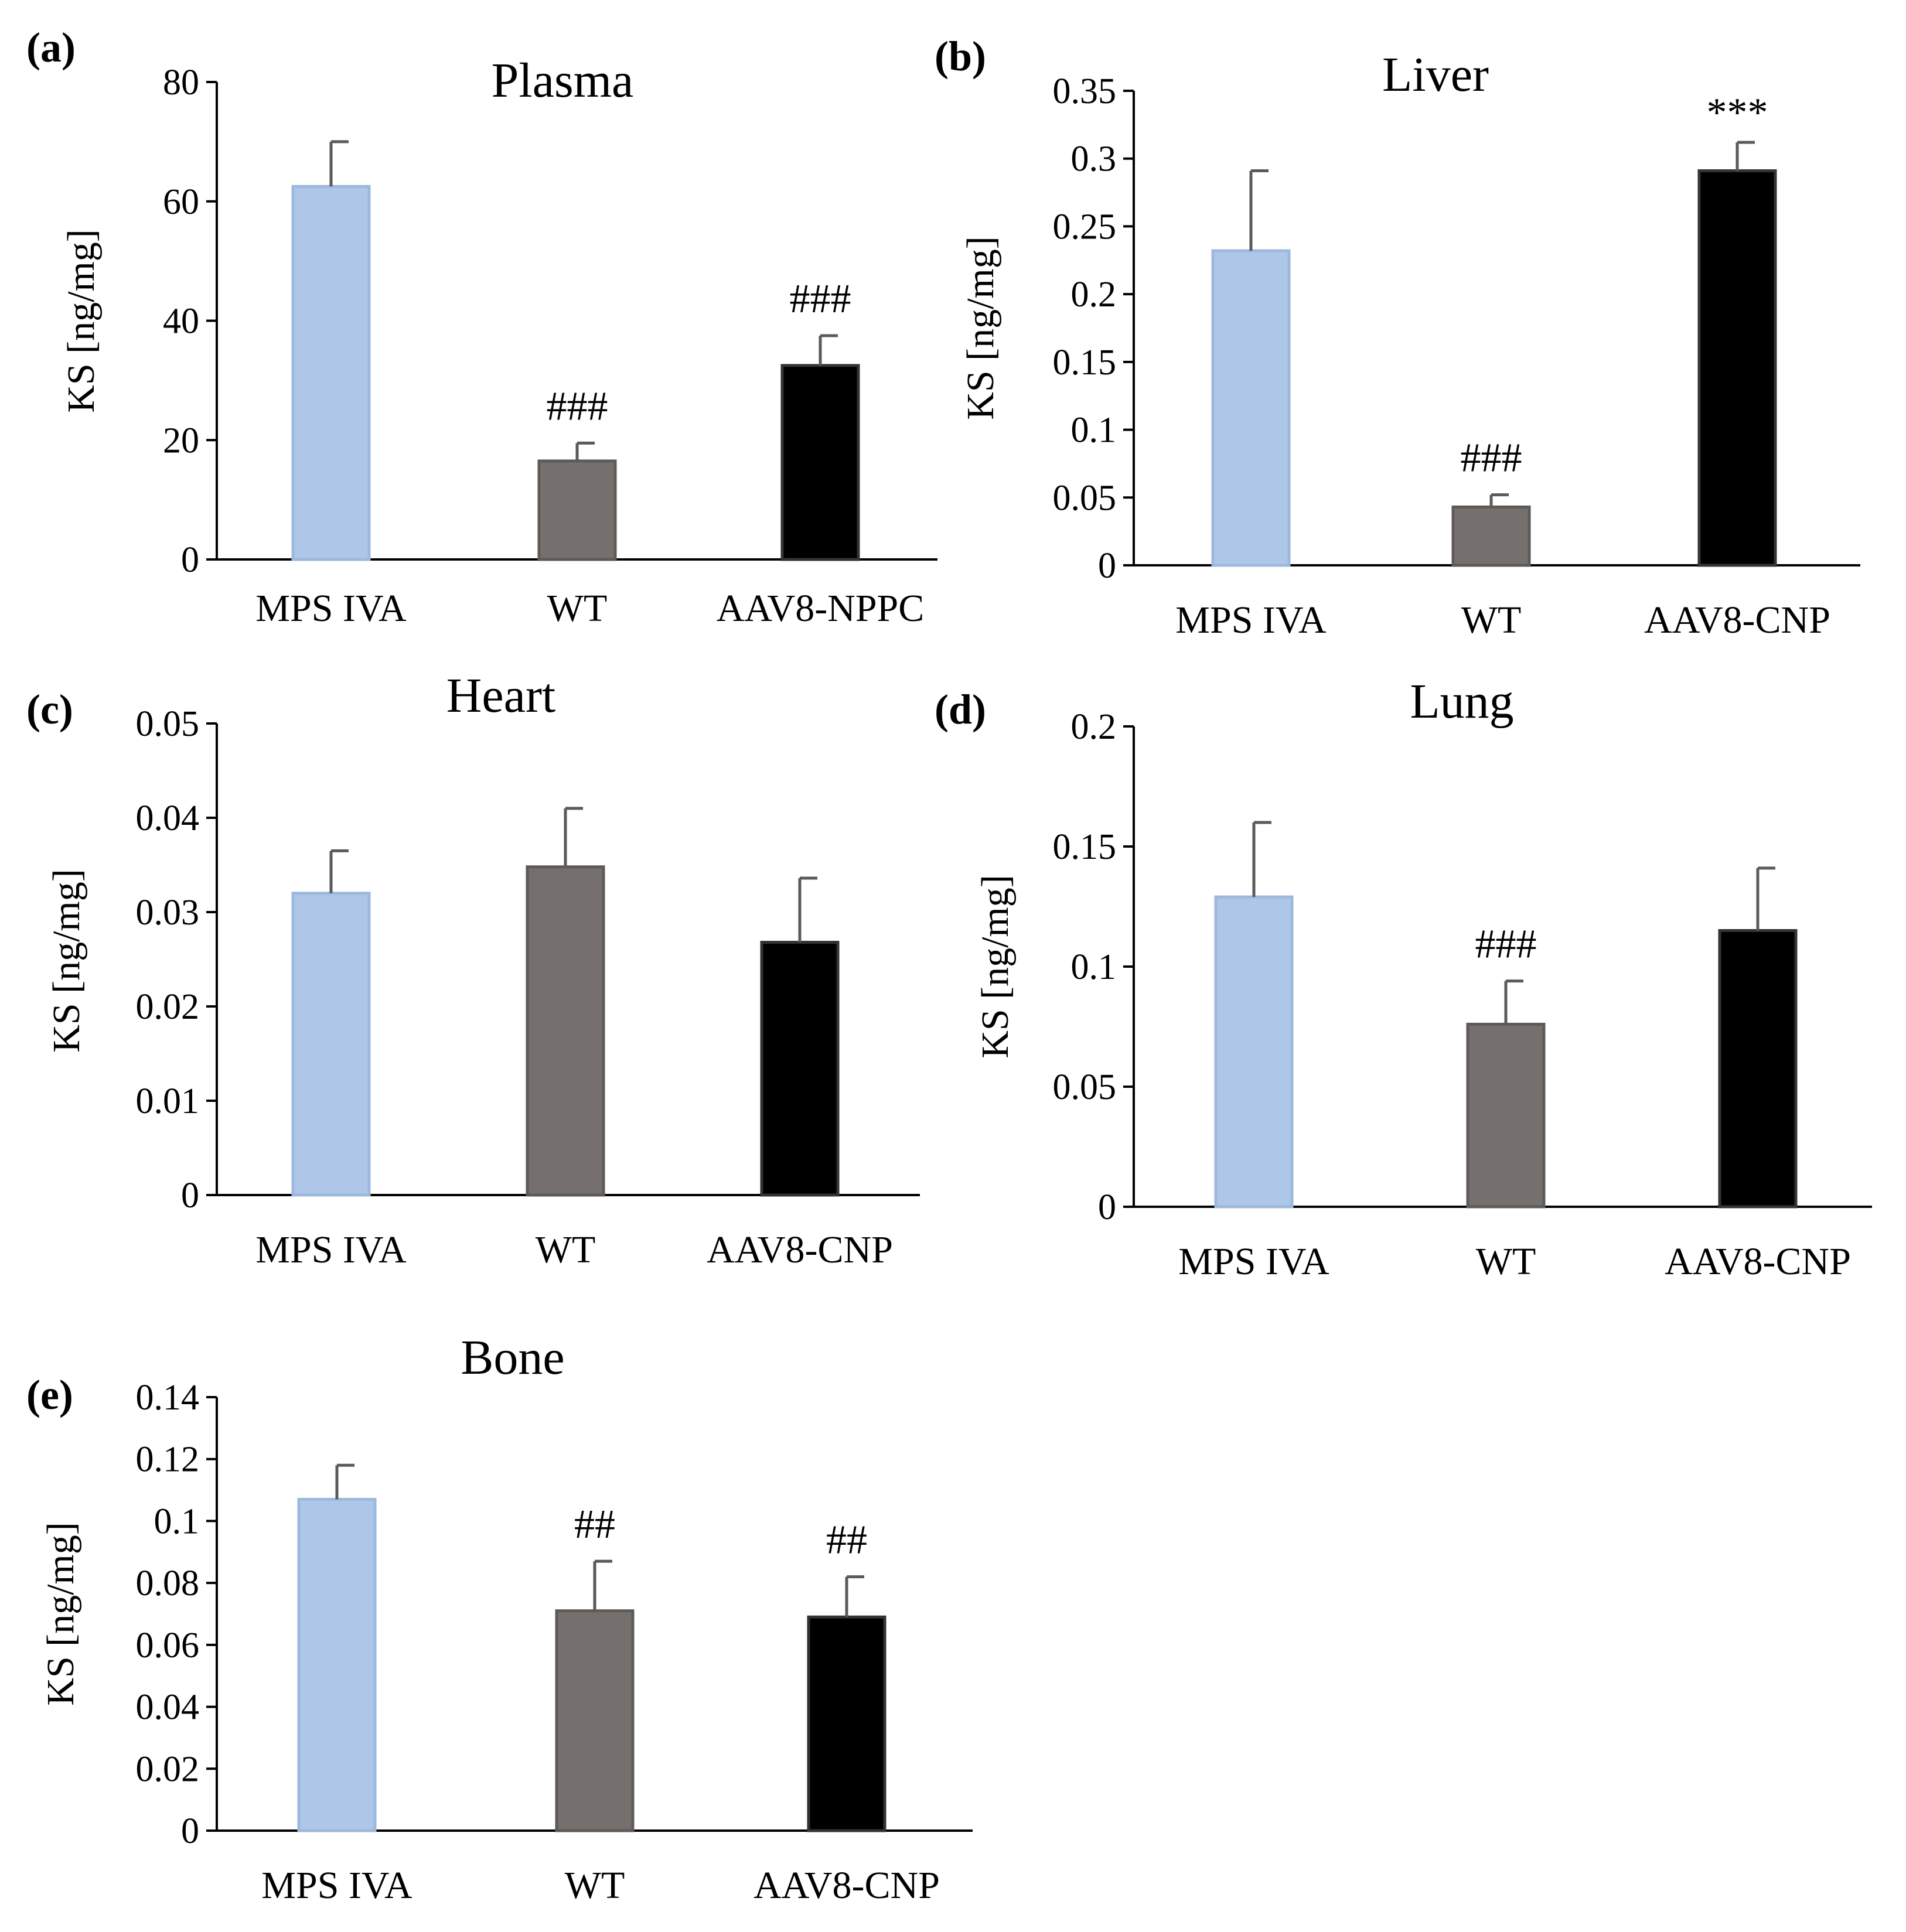 The image size is (1906, 1932). Describe the element at coordinates (1461, 702) in the screenshot. I see `chart-title: Lung` at that location.